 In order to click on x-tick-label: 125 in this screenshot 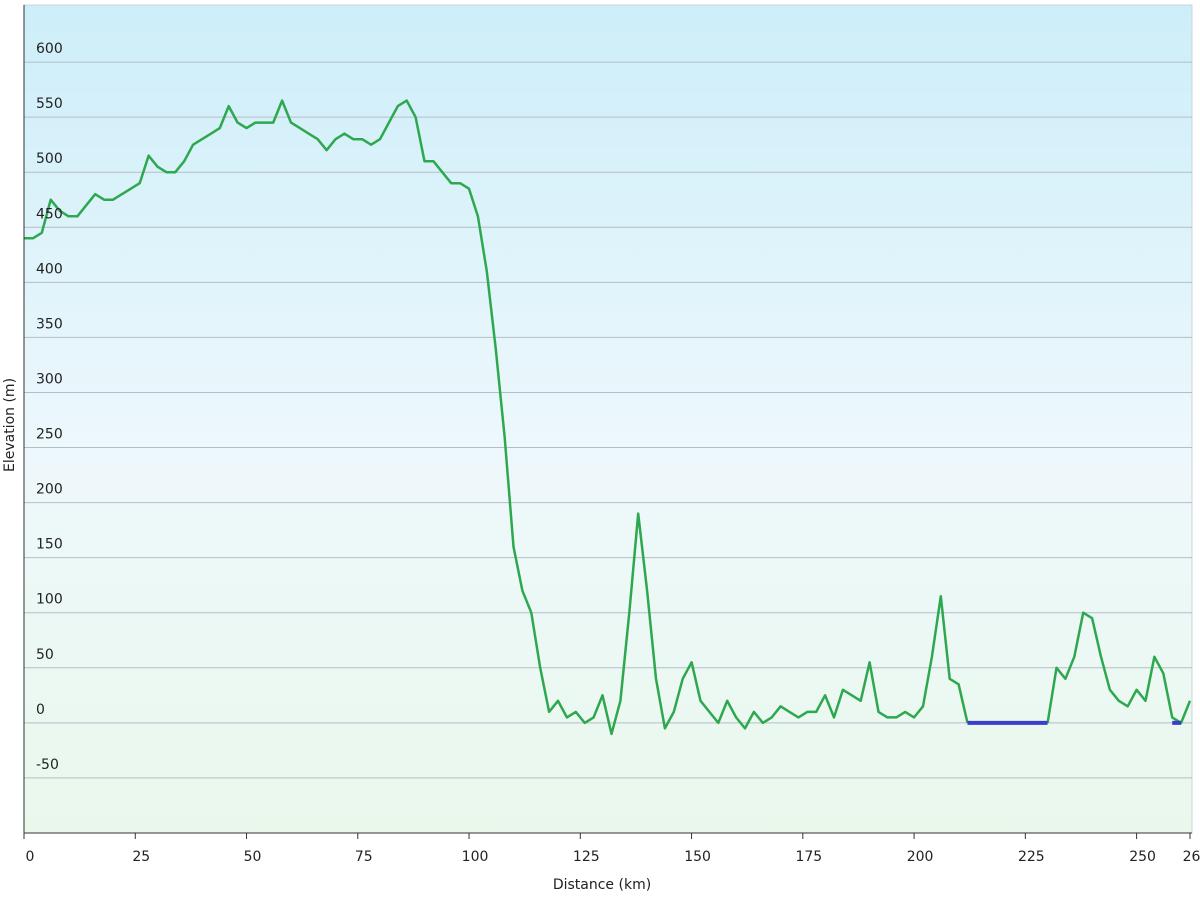, I will do `click(586, 857)`.